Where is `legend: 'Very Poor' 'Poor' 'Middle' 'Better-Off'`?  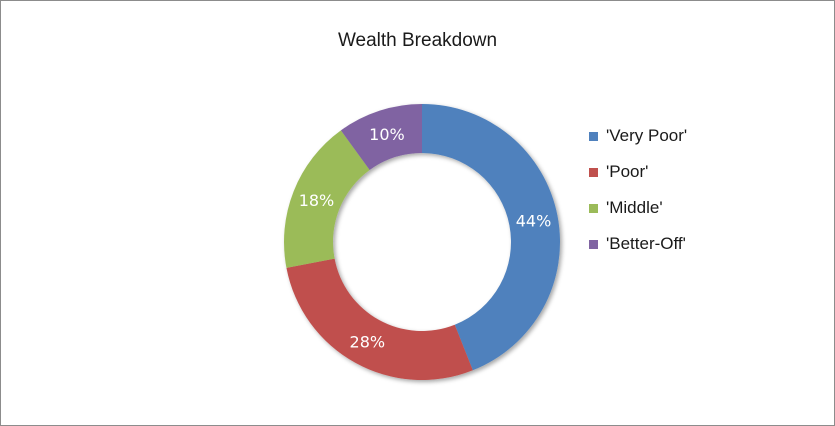
legend: 'Very Poor' 'Poor' 'Middle' 'Better-Off' is located at coordinates (638, 190).